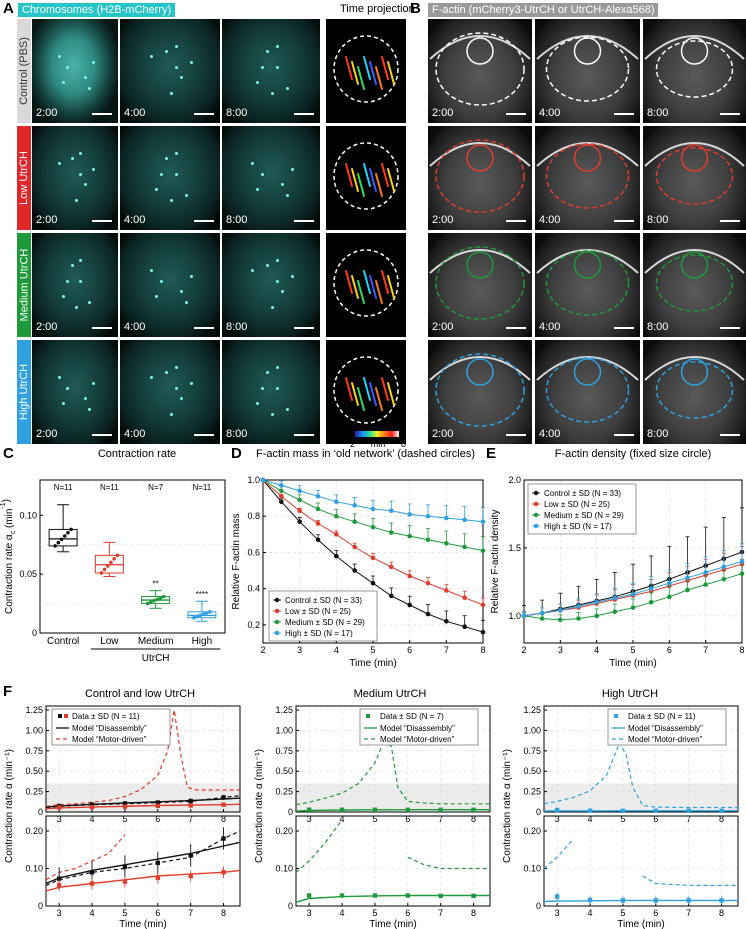 Image resolution: width=746 pixels, height=929 pixels. What do you see at coordinates (694, 154) in the screenshot?
I see `cortex-outline` at bounding box center [694, 154].